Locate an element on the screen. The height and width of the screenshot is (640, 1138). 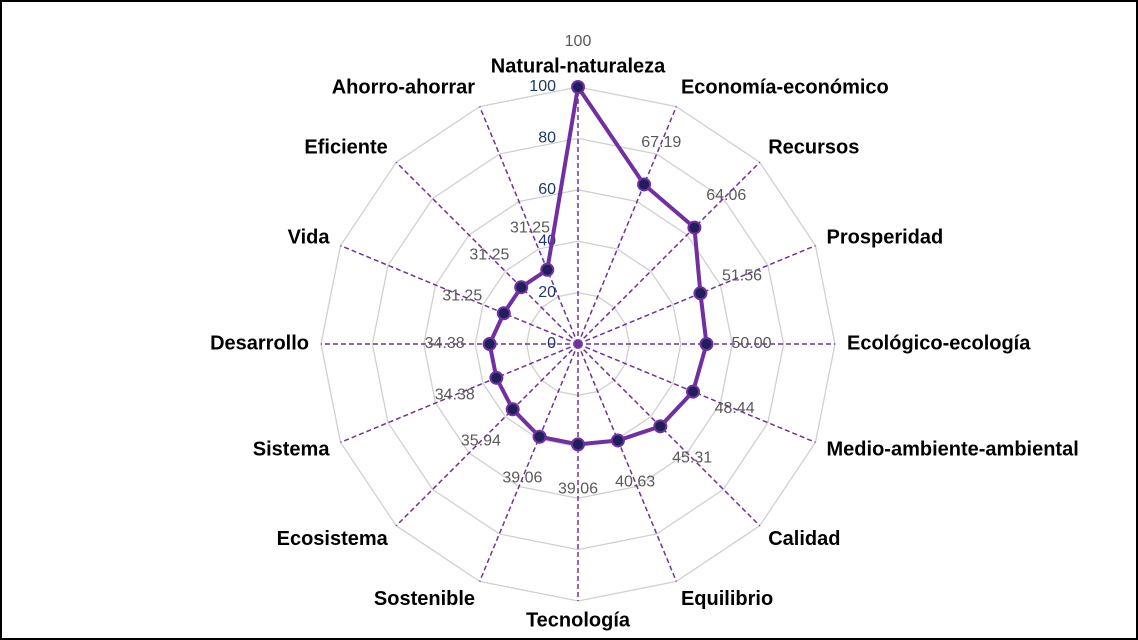
data-label: 51.56 is located at coordinates (742, 275).